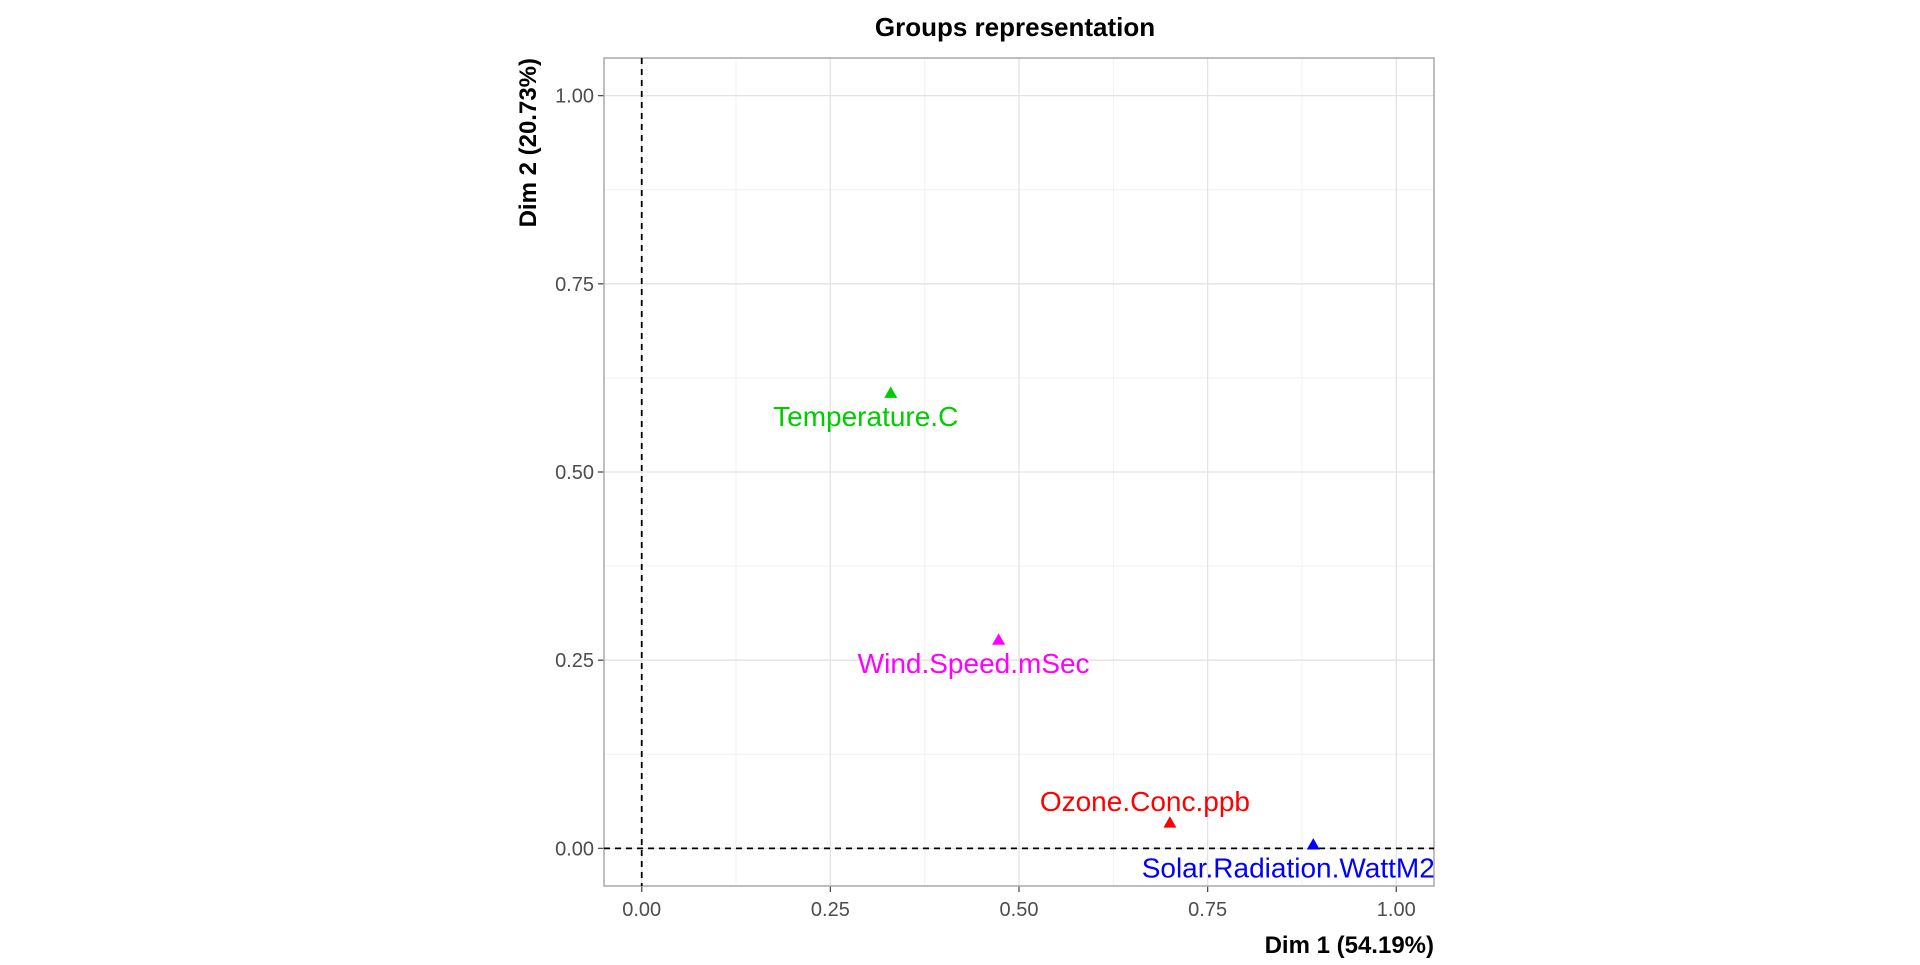  I want to click on y-axis-title: Dim 2 (20.73%), so click(528, 142).